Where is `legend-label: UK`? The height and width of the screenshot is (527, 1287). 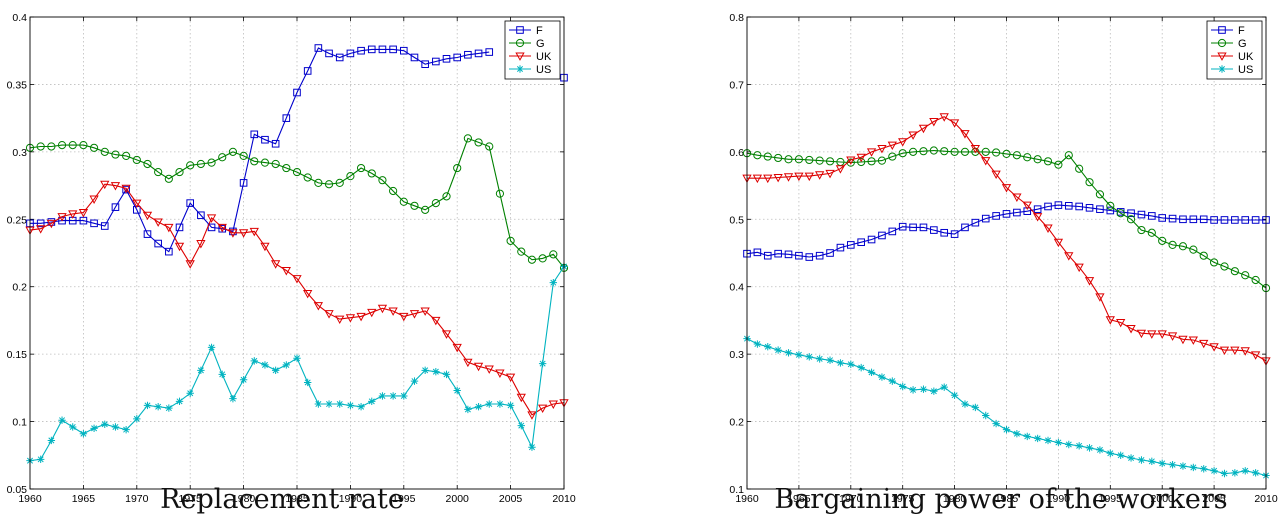
legend-label: UK is located at coordinates (1246, 57).